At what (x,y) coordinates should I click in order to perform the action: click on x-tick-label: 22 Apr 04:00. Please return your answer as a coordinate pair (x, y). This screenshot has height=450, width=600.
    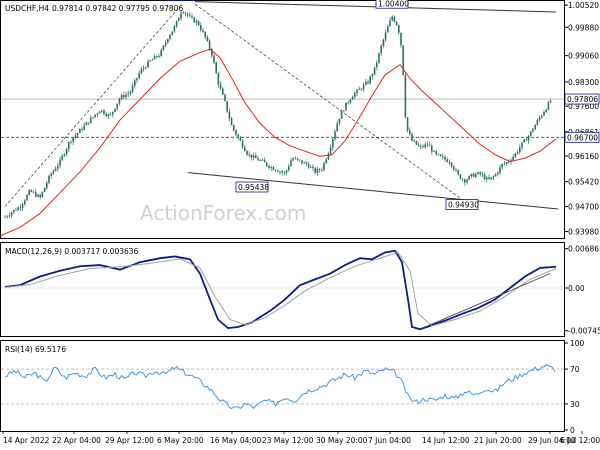
    Looking at the image, I should click on (76, 440).